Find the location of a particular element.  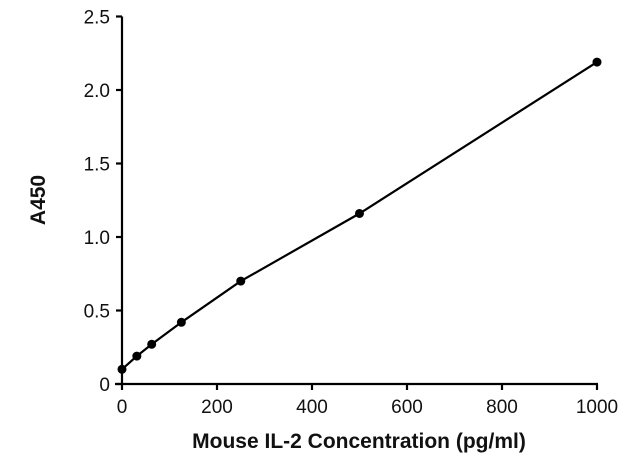

y-tick-label: 2.5 is located at coordinates (97, 18).